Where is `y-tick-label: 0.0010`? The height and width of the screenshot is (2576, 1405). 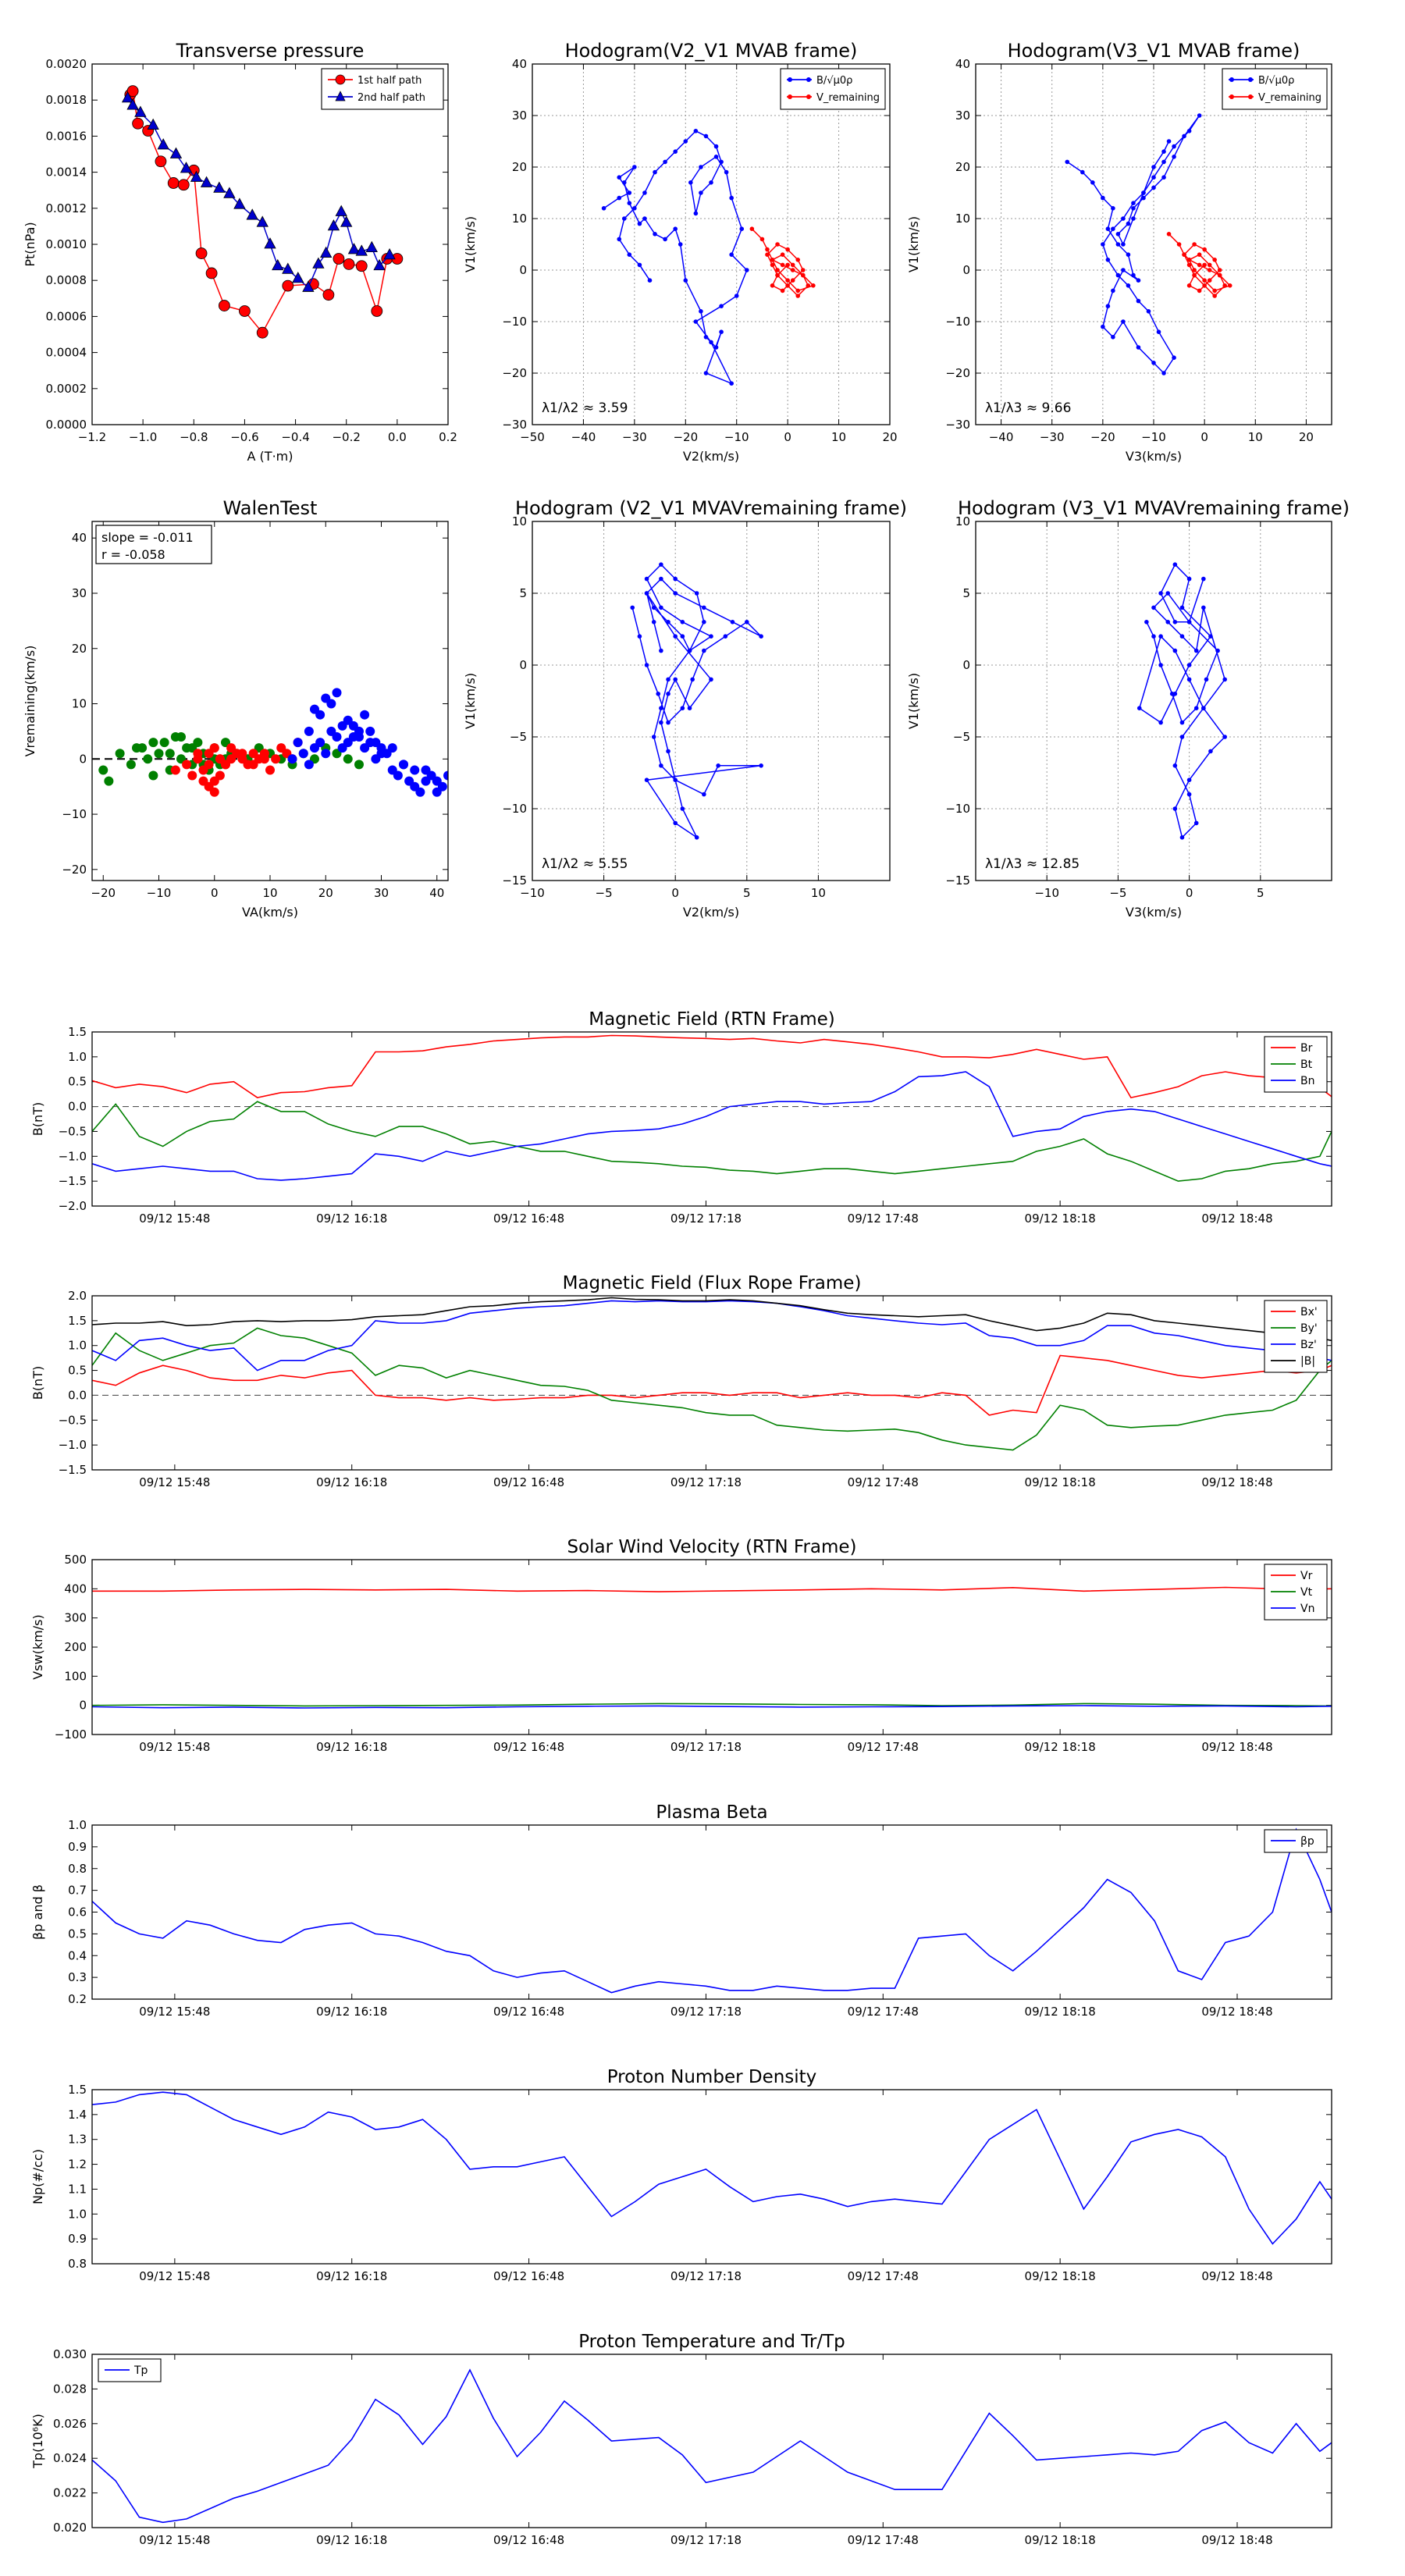
y-tick-label: 0.0010 is located at coordinates (67, 244).